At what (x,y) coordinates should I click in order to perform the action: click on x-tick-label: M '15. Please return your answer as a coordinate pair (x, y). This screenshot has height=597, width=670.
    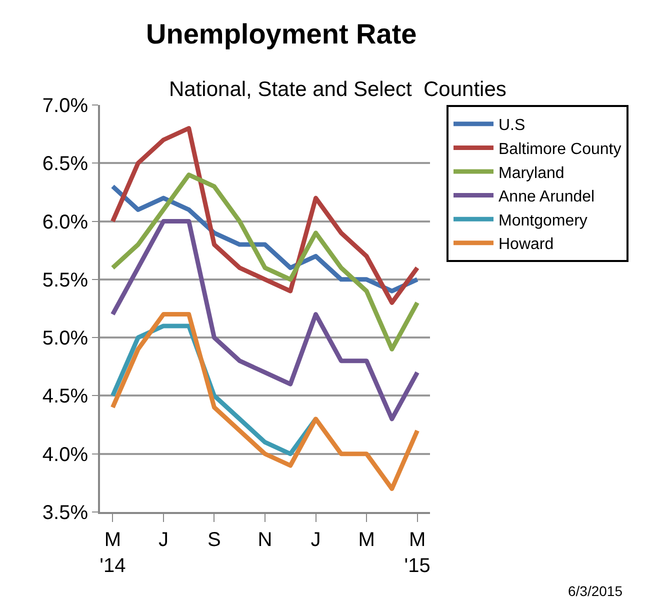
    Looking at the image, I should click on (417, 553).